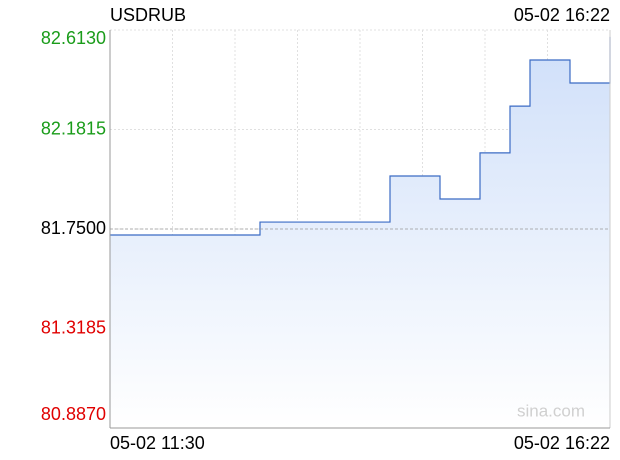 The height and width of the screenshot is (460, 620). Describe the element at coordinates (551, 410) in the screenshot. I see `watermark: sina.com` at that location.